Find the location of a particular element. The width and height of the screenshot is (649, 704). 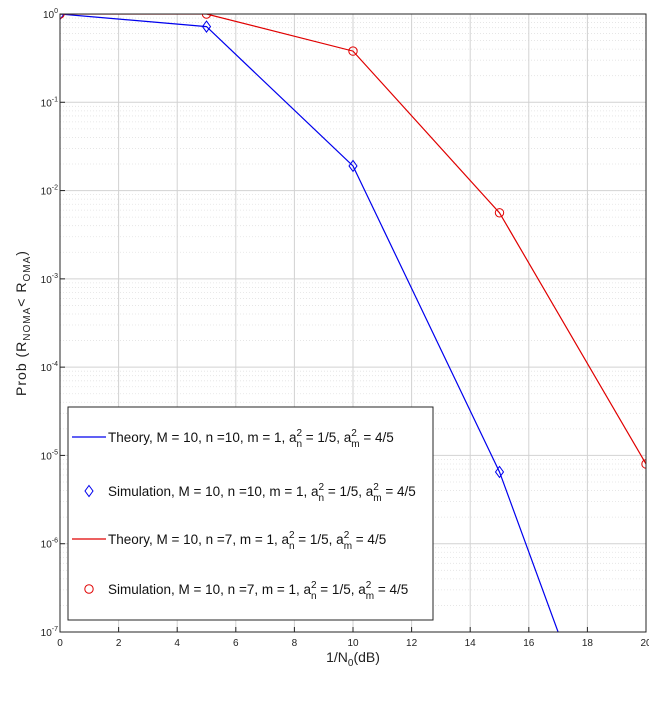

y-axis-label: Prob (RNOMA< ROMA) is located at coordinates (23, 323).